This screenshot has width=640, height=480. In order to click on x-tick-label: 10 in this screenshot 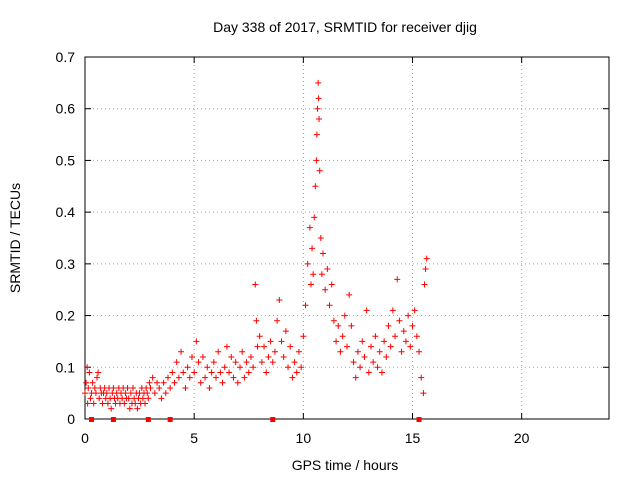, I will do `click(304, 438)`.